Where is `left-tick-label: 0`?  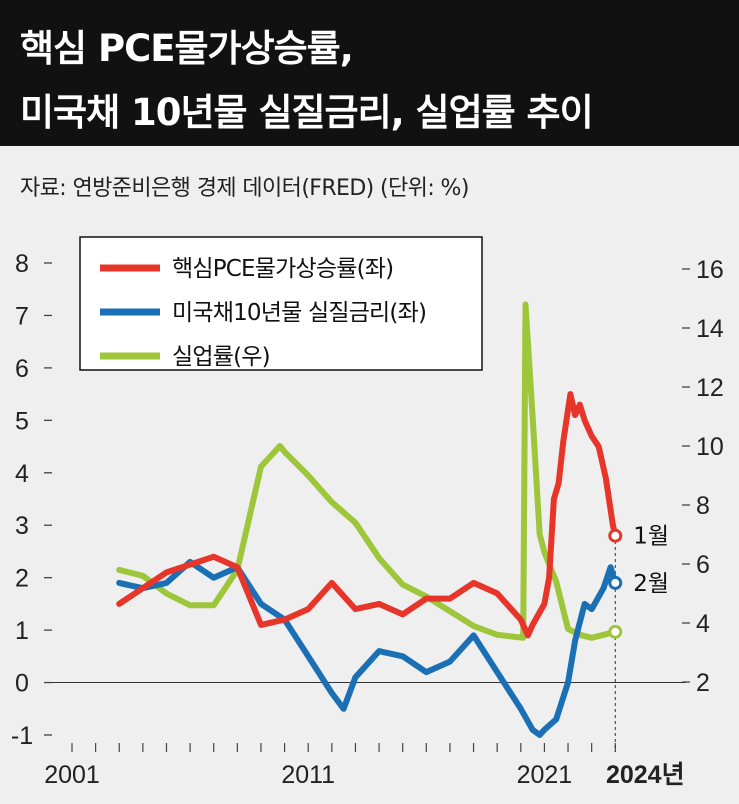
left-tick-label: 0 is located at coordinates (22, 684).